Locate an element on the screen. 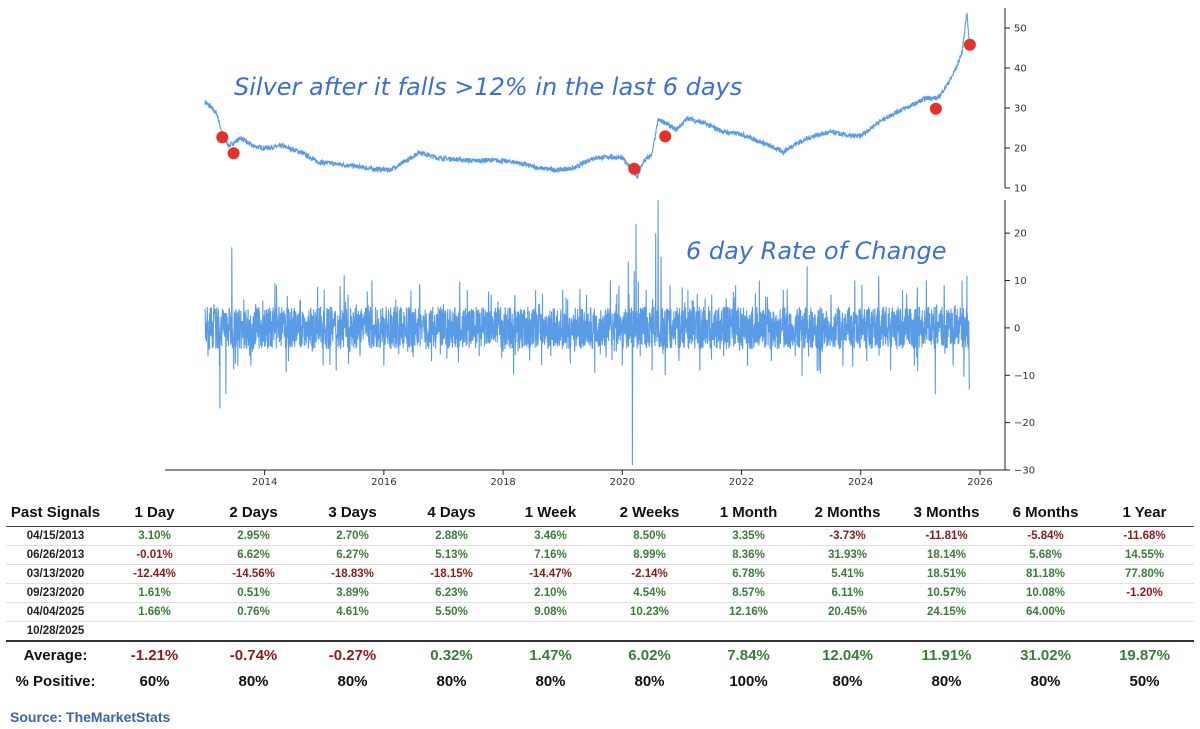  return-cell: 8.57% is located at coordinates (748, 593).